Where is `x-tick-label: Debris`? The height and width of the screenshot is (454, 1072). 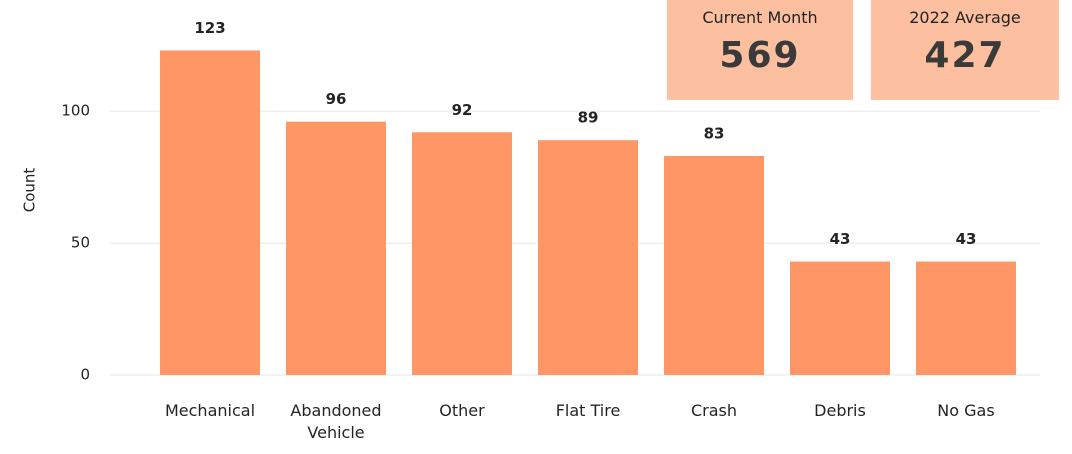 x-tick-label: Debris is located at coordinates (840, 410).